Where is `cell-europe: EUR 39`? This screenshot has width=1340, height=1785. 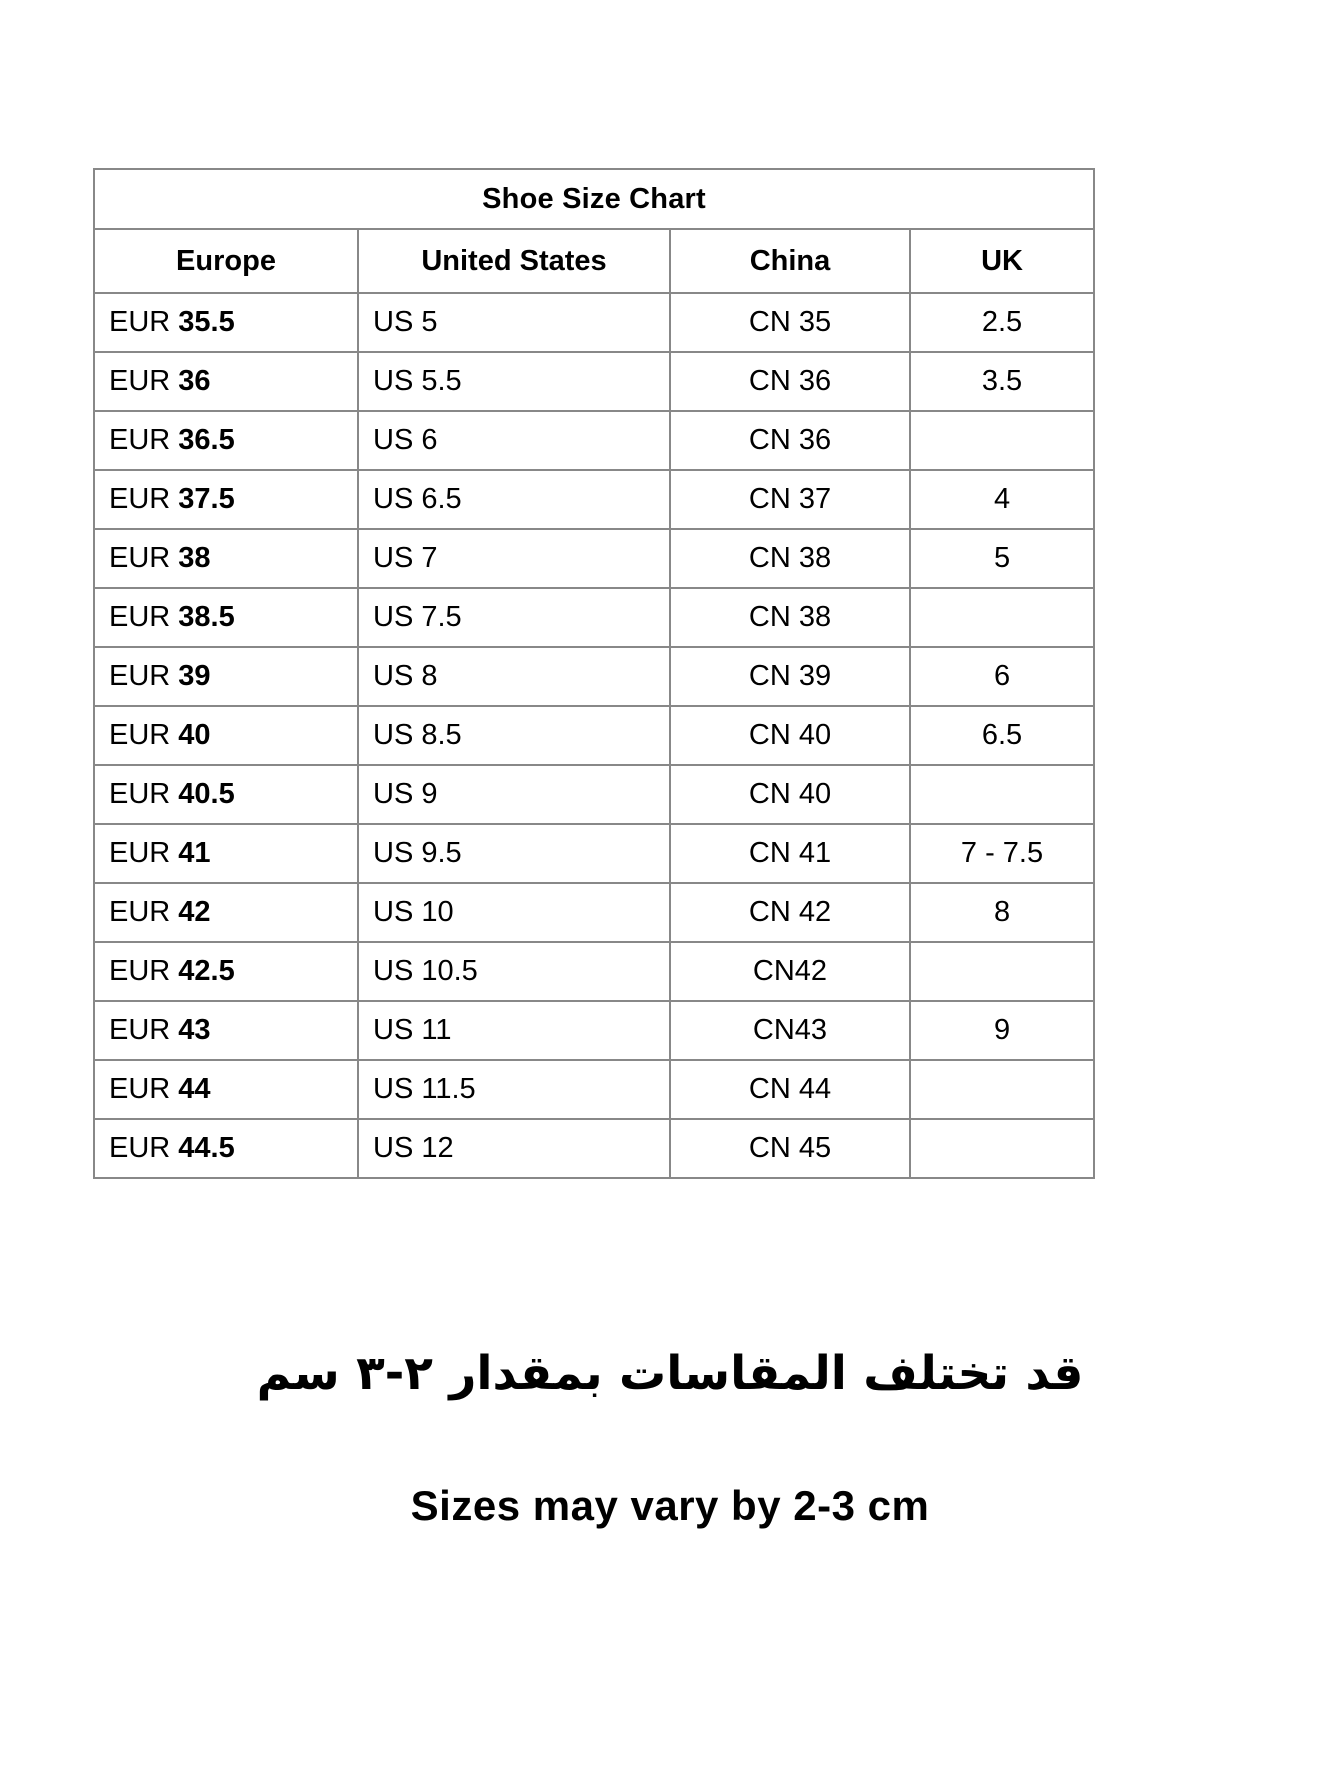
cell-europe: EUR 39 is located at coordinates (226, 676).